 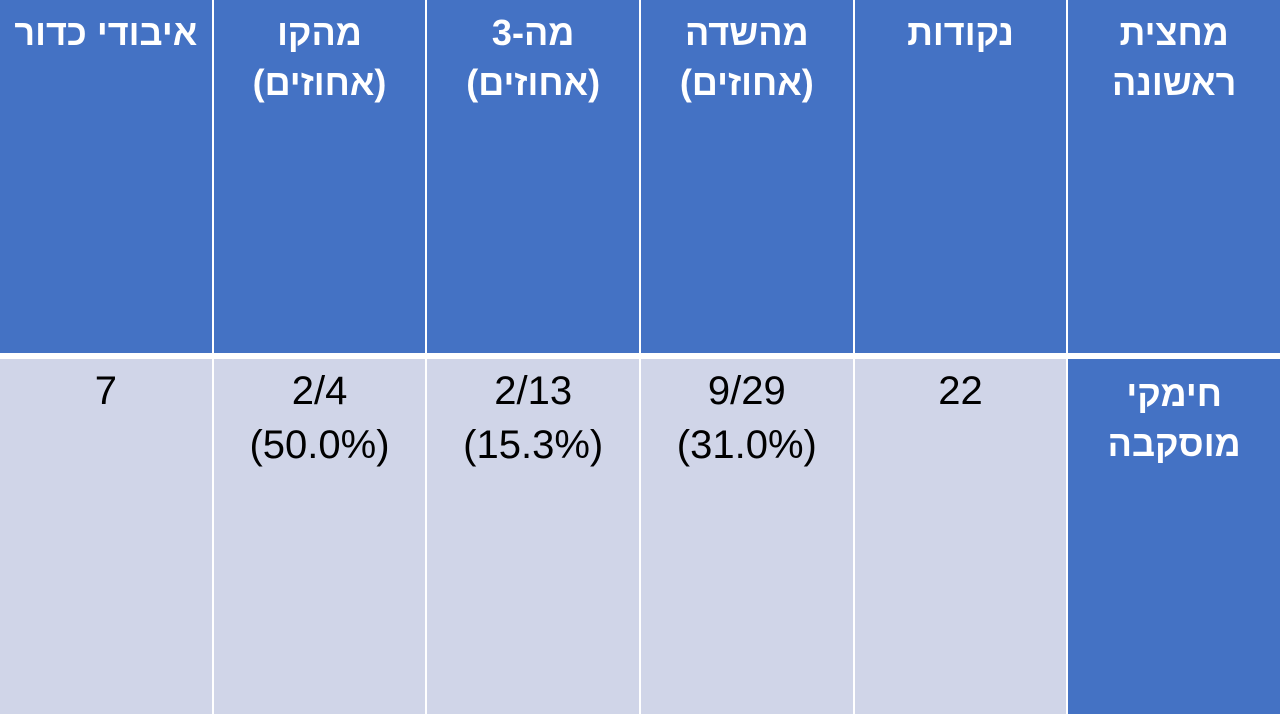 I want to click on cell-points: 22, so click(x=960, y=536).